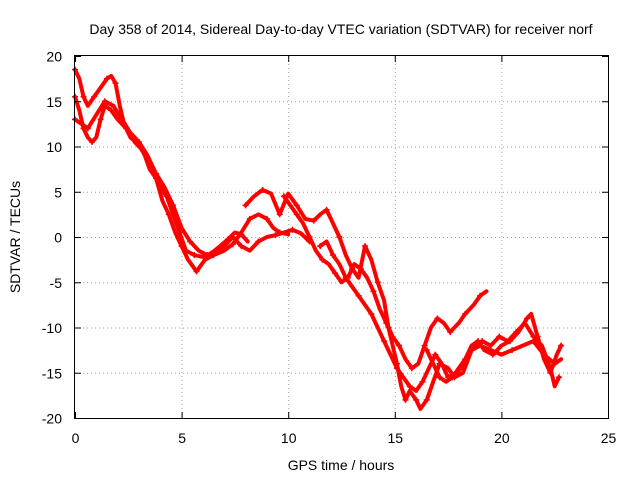 The height and width of the screenshot is (480, 640). Describe the element at coordinates (58, 238) in the screenshot. I see `y-tick-label: 0` at that location.